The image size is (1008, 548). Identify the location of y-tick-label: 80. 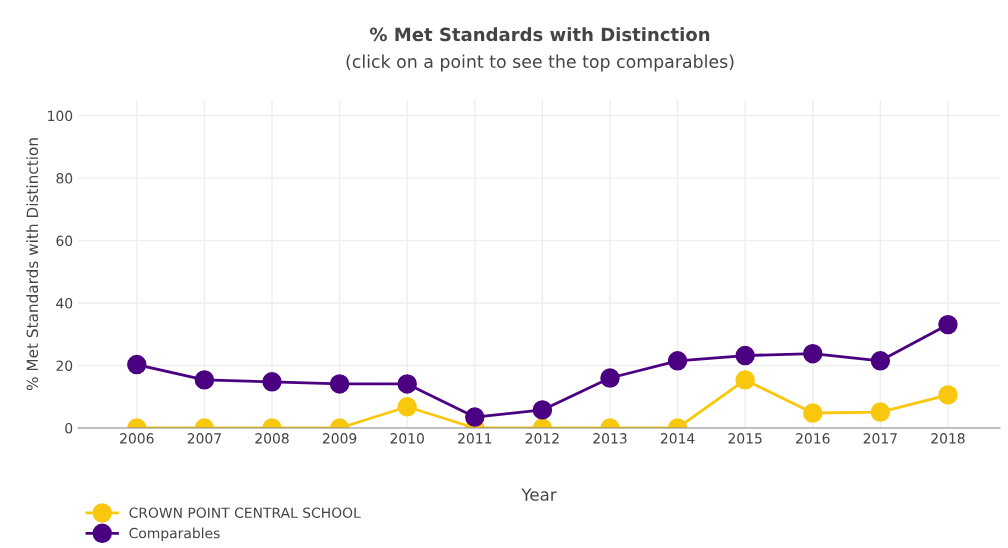
(64, 178).